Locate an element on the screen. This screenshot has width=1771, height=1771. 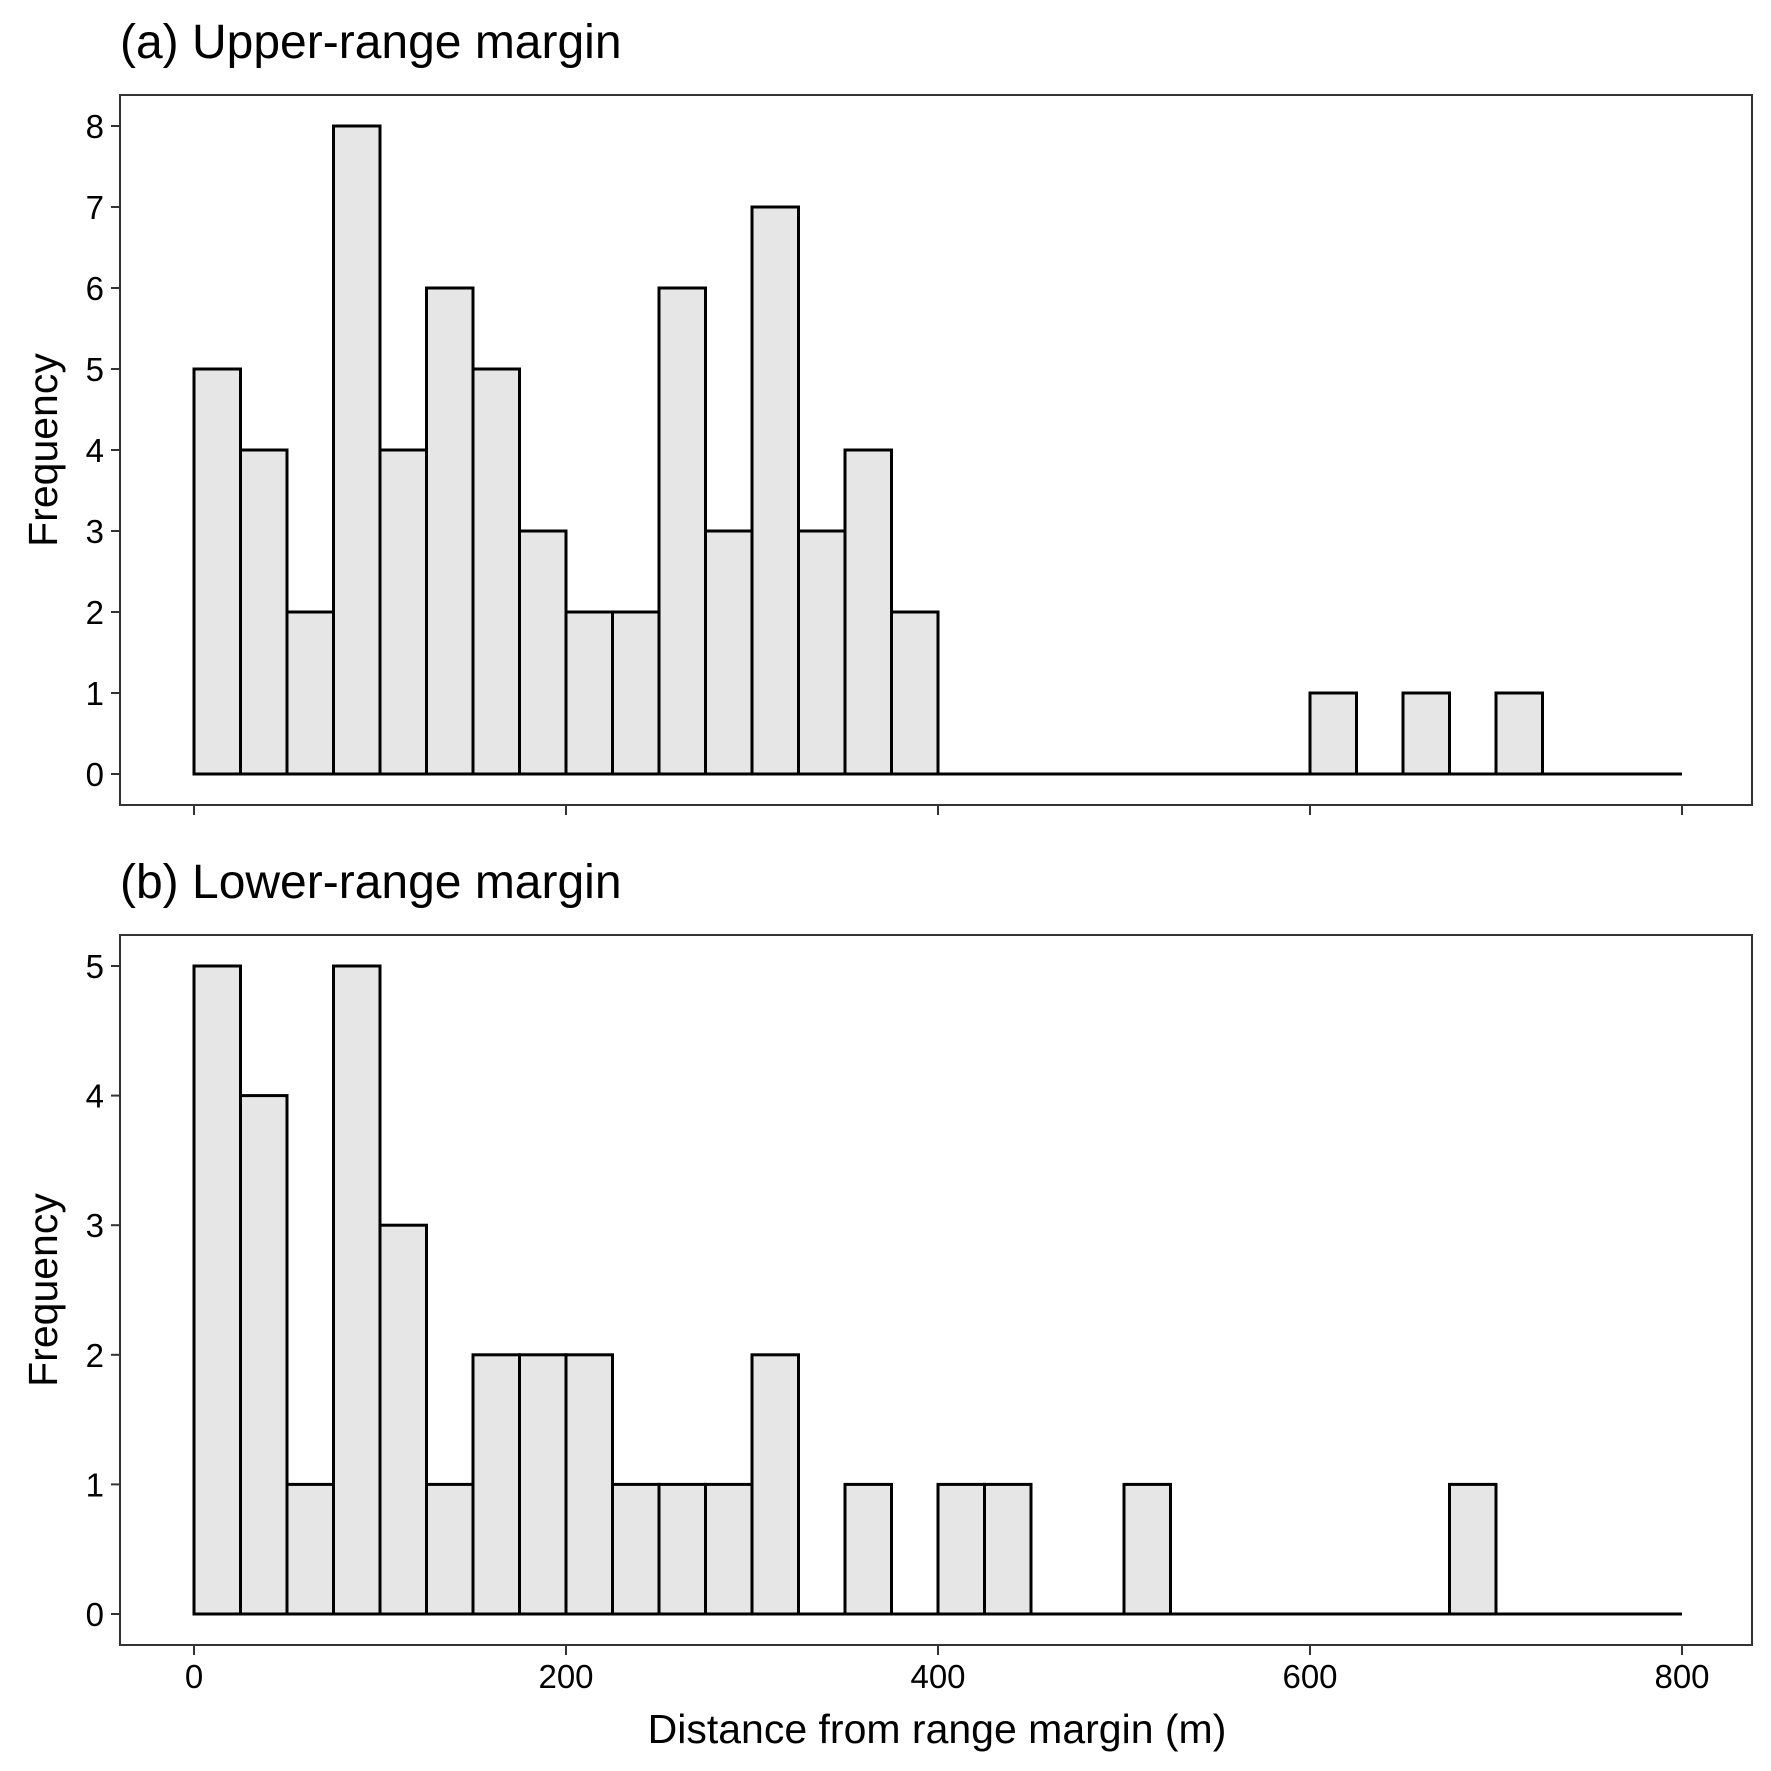
y-tick-label: 6 is located at coordinates (95, 288).